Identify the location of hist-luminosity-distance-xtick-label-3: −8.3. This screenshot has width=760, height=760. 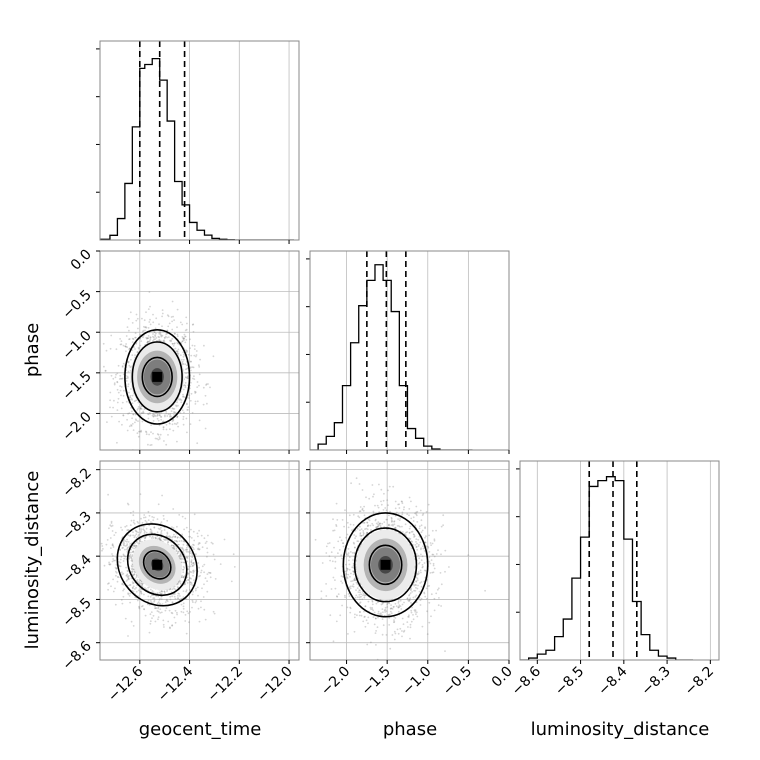
(656, 681).